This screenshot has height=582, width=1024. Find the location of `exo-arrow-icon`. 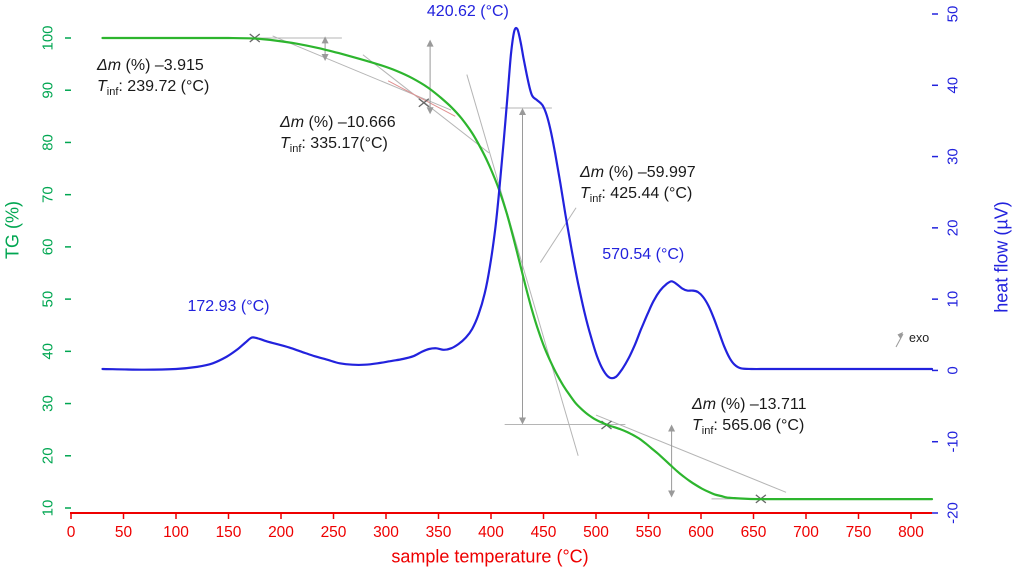

exo-arrow-icon is located at coordinates (899, 340).